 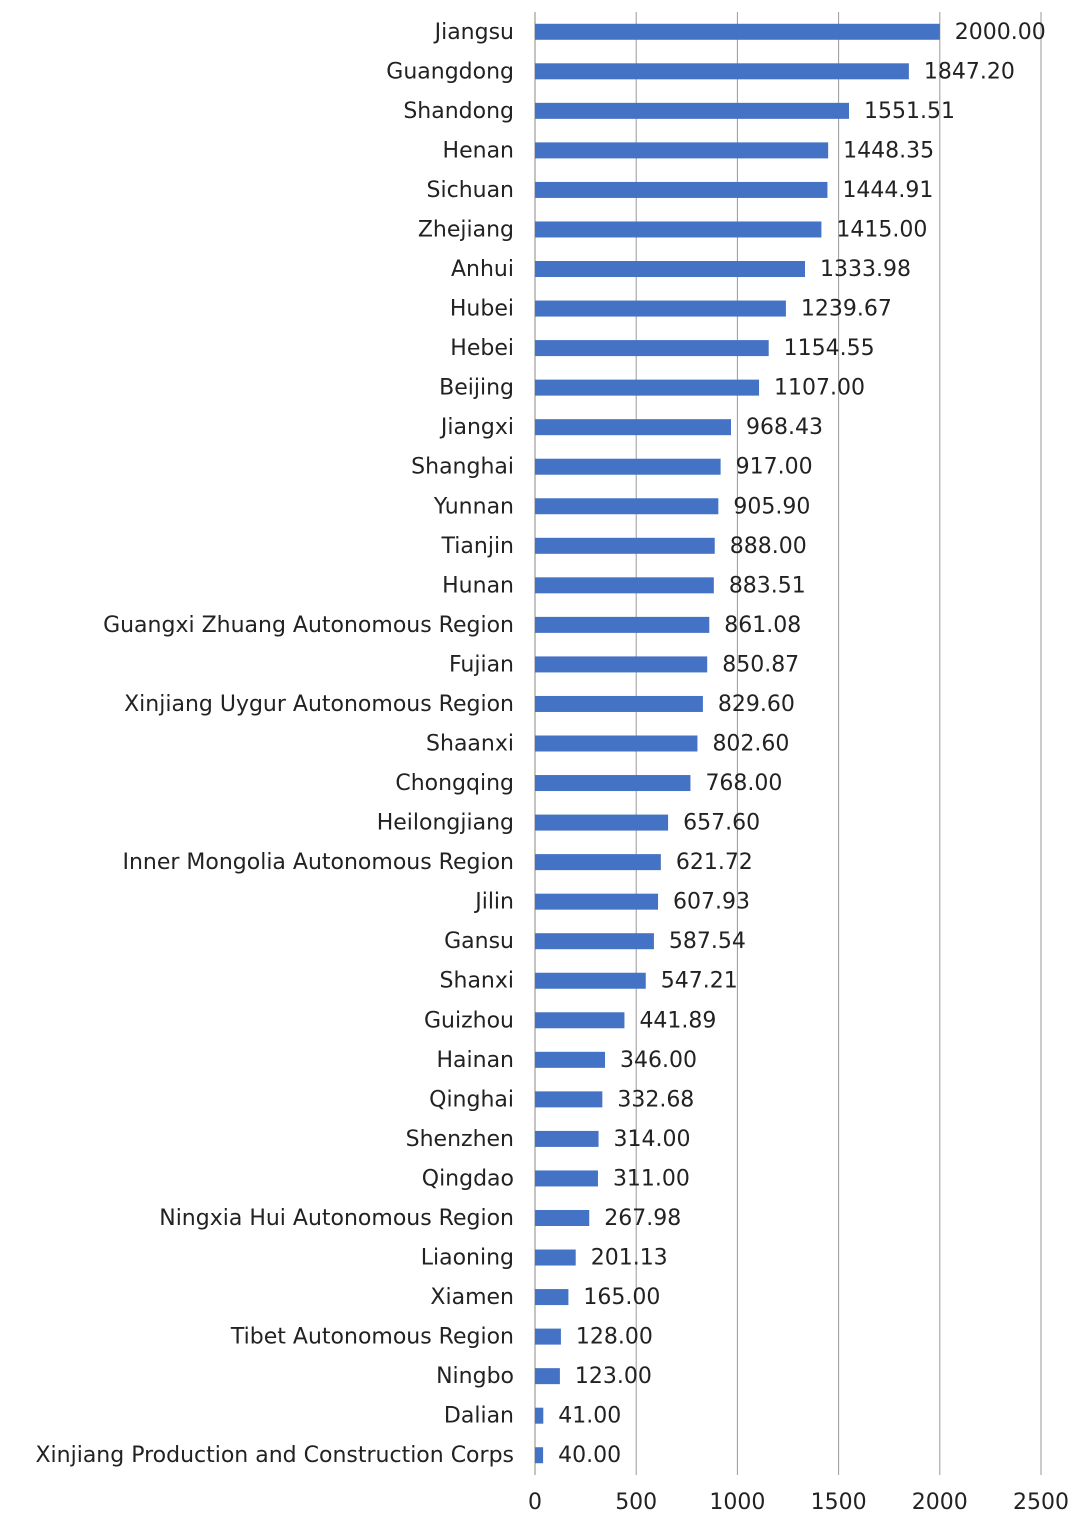 What do you see at coordinates (319, 704) in the screenshot?
I see `y-tick-label: Xinjiang Uygur Autonomous Region` at bounding box center [319, 704].